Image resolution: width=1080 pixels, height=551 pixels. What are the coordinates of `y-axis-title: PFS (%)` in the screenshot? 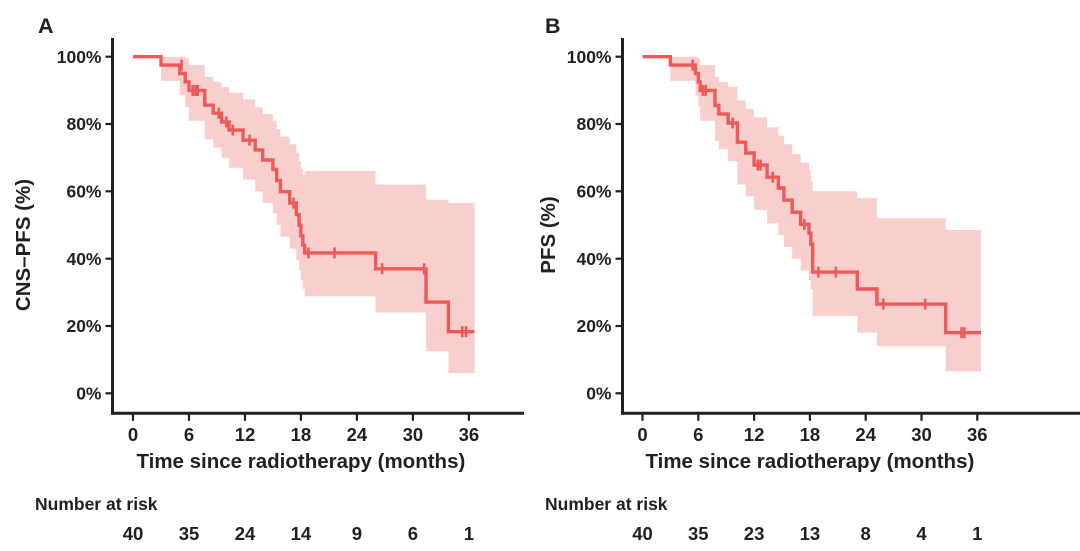 It's located at (550, 234).